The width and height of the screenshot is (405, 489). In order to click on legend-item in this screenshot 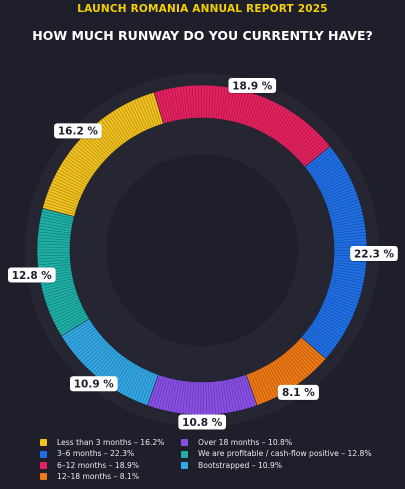, I will do `click(286, 476)`.